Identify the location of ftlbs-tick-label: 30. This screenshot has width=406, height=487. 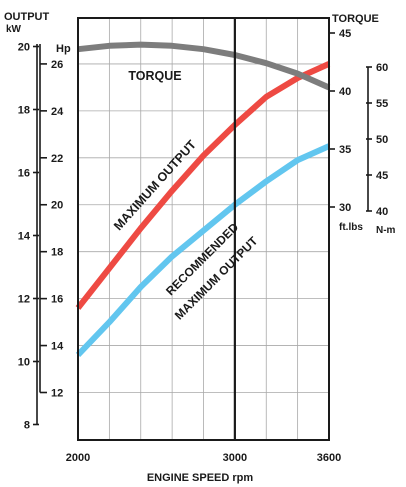
(345, 208).